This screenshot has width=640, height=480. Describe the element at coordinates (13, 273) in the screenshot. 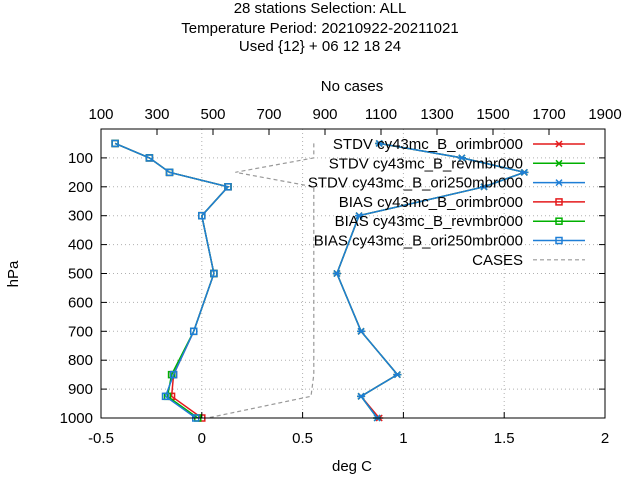

I see `y-axis-label: hPa` at that location.